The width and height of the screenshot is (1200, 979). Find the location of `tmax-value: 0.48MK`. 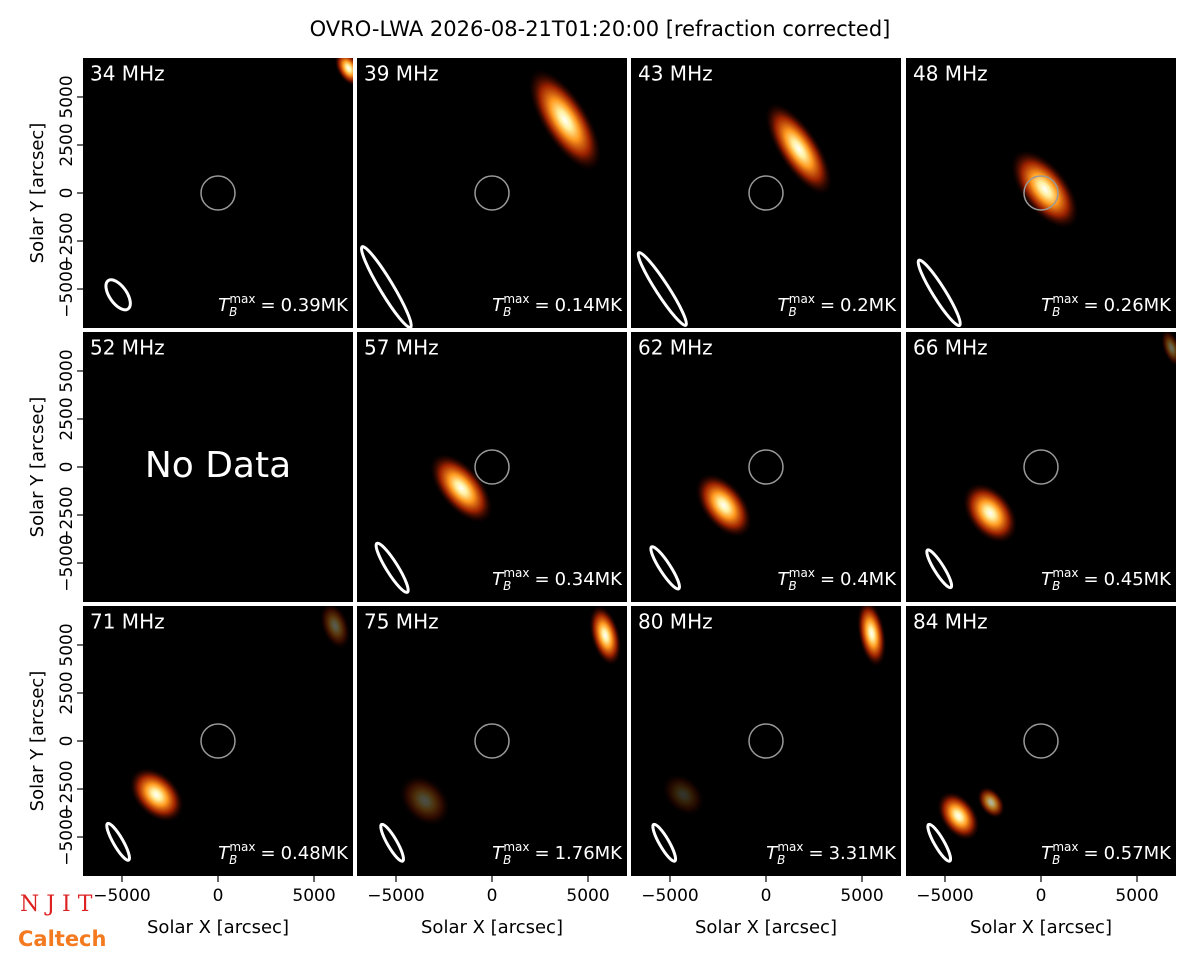

tmax-value: 0.48MK is located at coordinates (315, 853).